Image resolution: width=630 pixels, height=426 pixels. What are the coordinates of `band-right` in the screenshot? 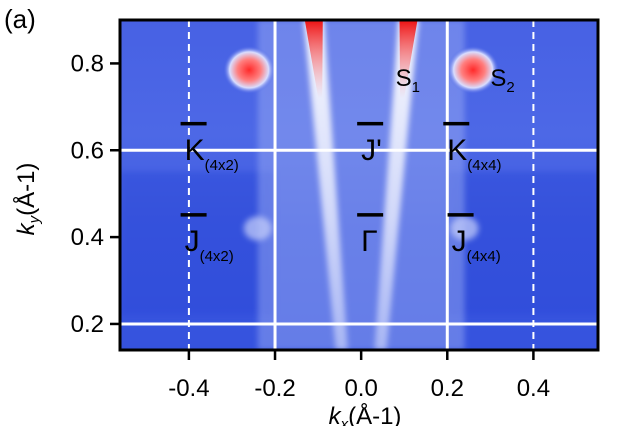 It's located at (396, 185).